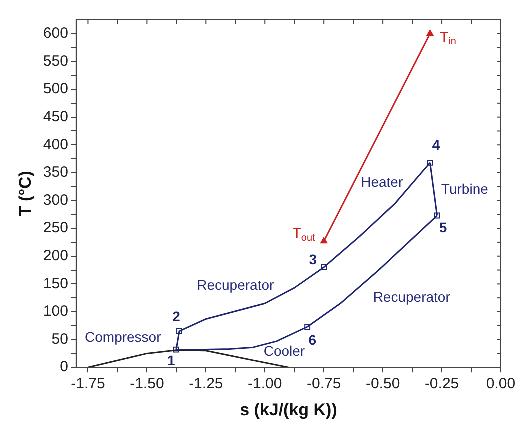  I want to click on annotation: 4, so click(436, 144).